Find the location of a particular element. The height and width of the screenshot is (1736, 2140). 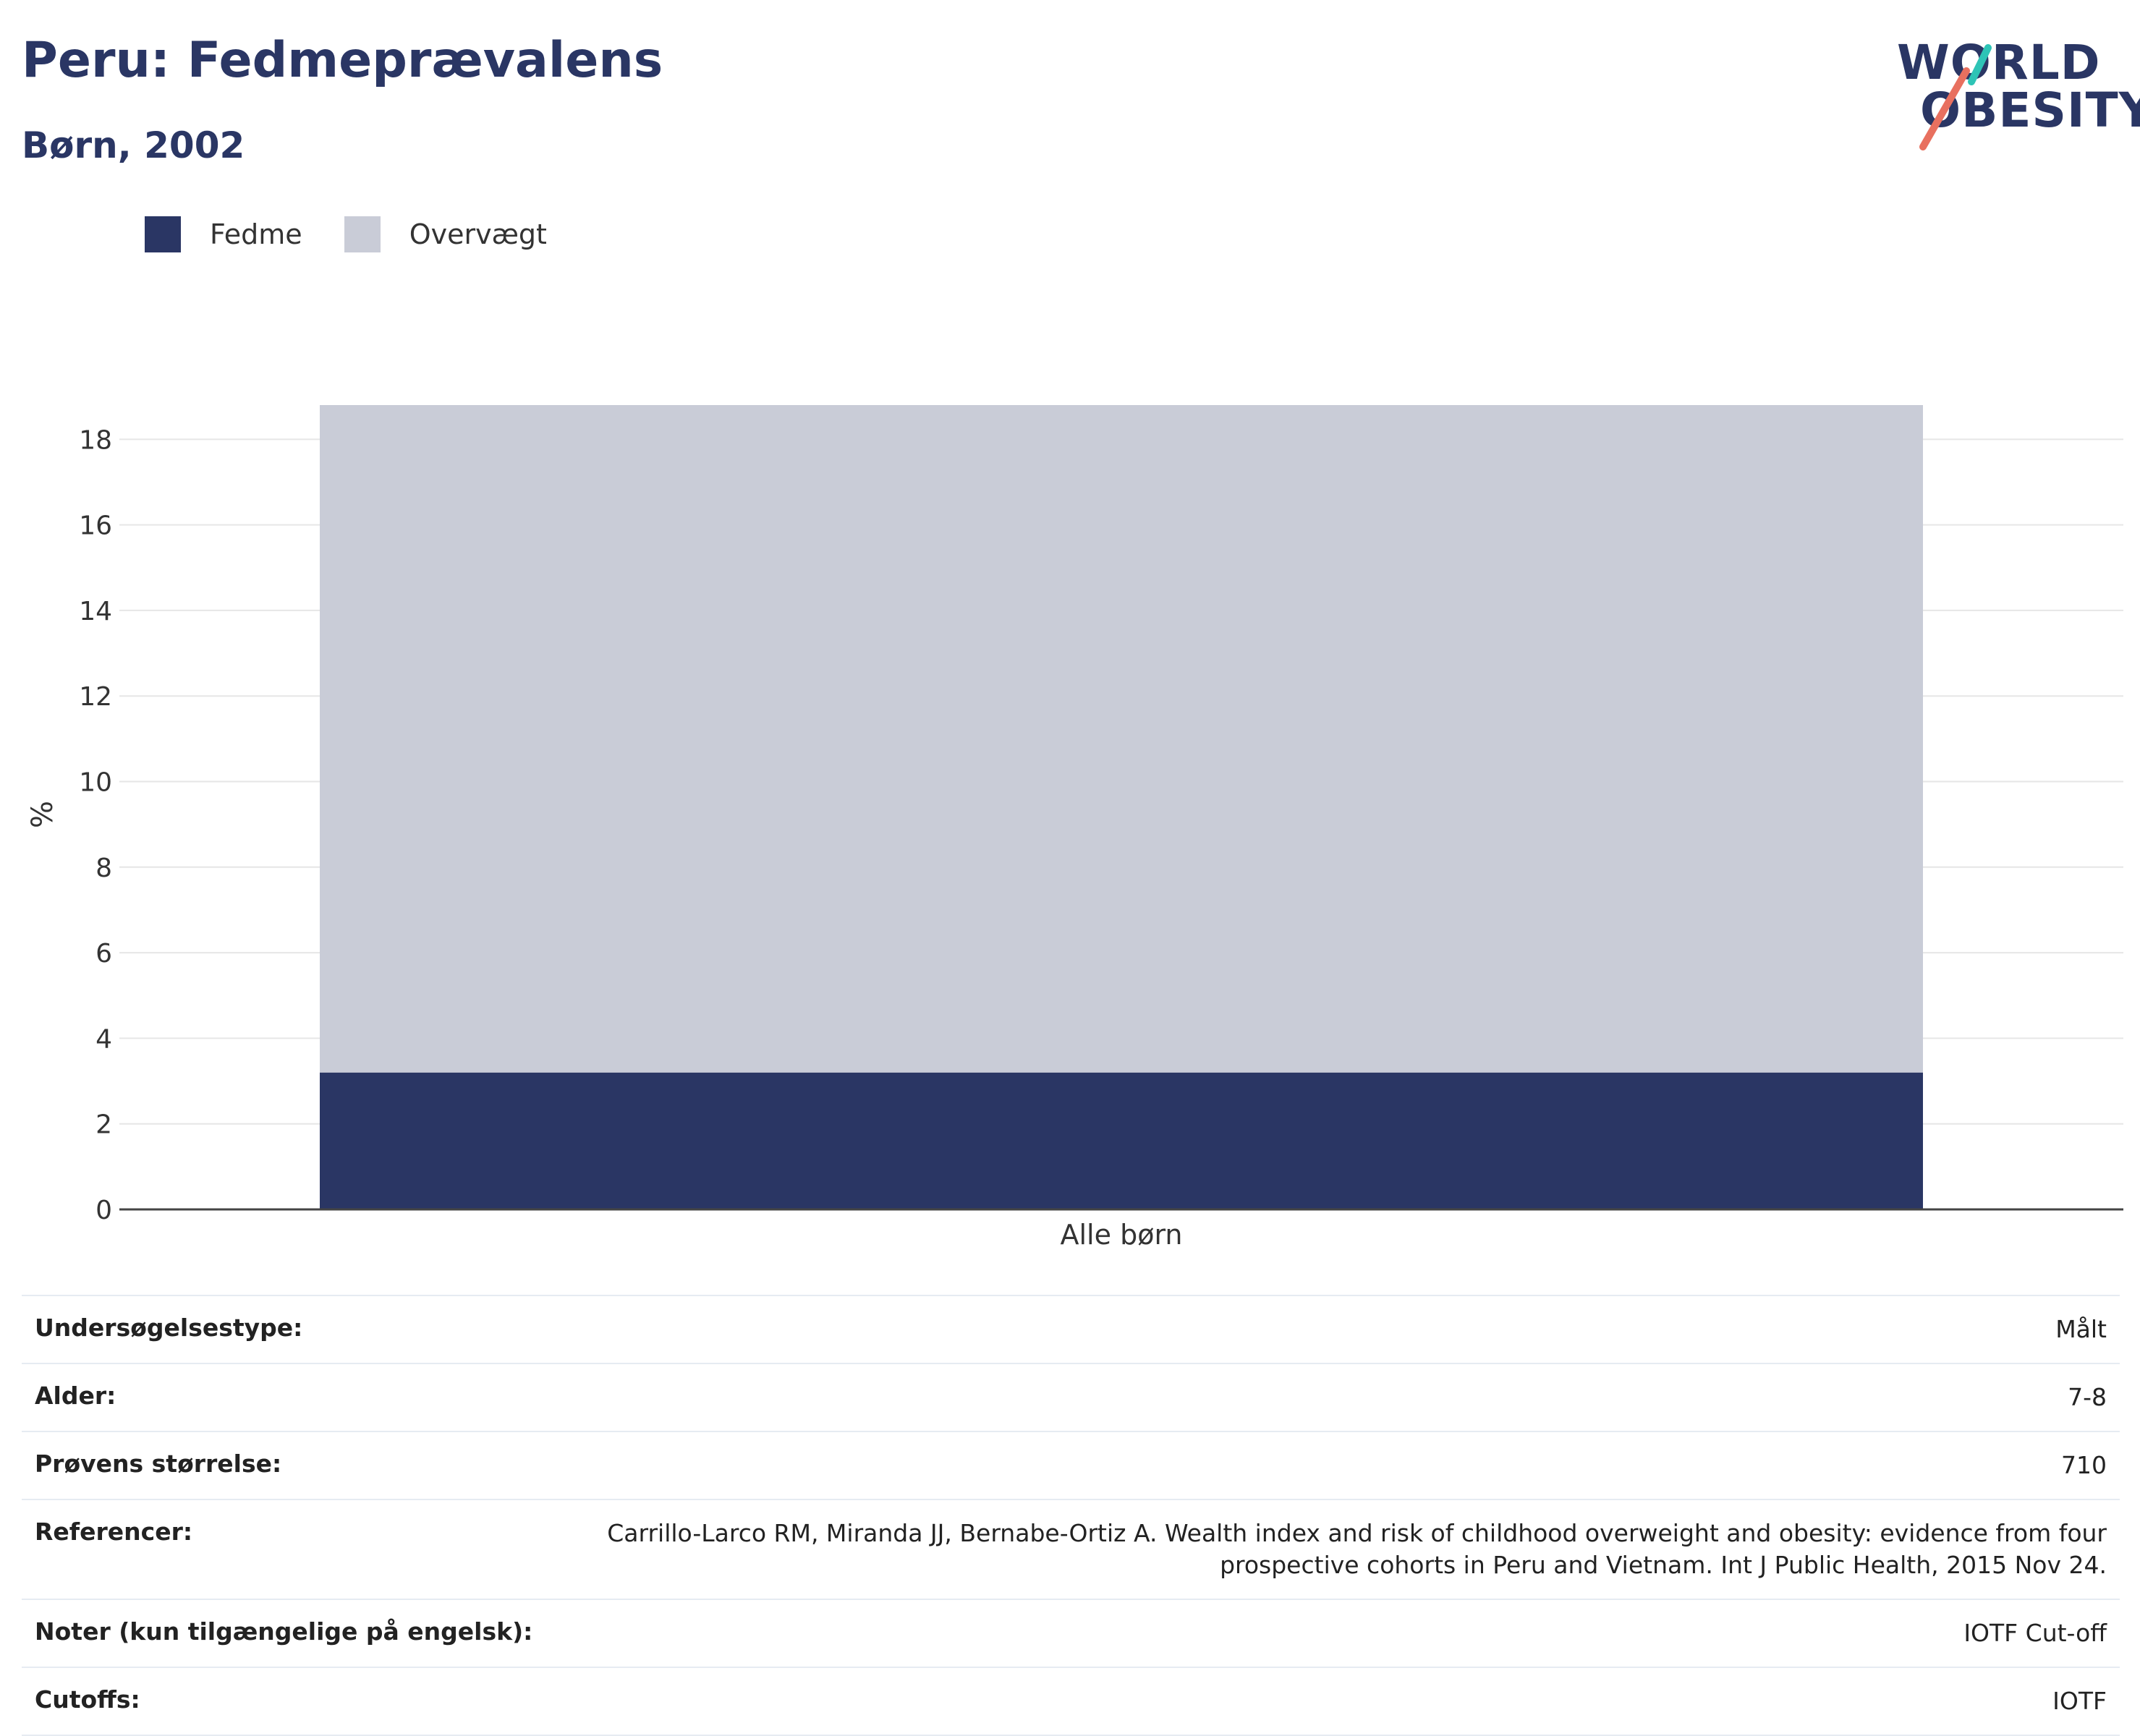

page-subtitle: Børn, 2002 is located at coordinates (133, 145).